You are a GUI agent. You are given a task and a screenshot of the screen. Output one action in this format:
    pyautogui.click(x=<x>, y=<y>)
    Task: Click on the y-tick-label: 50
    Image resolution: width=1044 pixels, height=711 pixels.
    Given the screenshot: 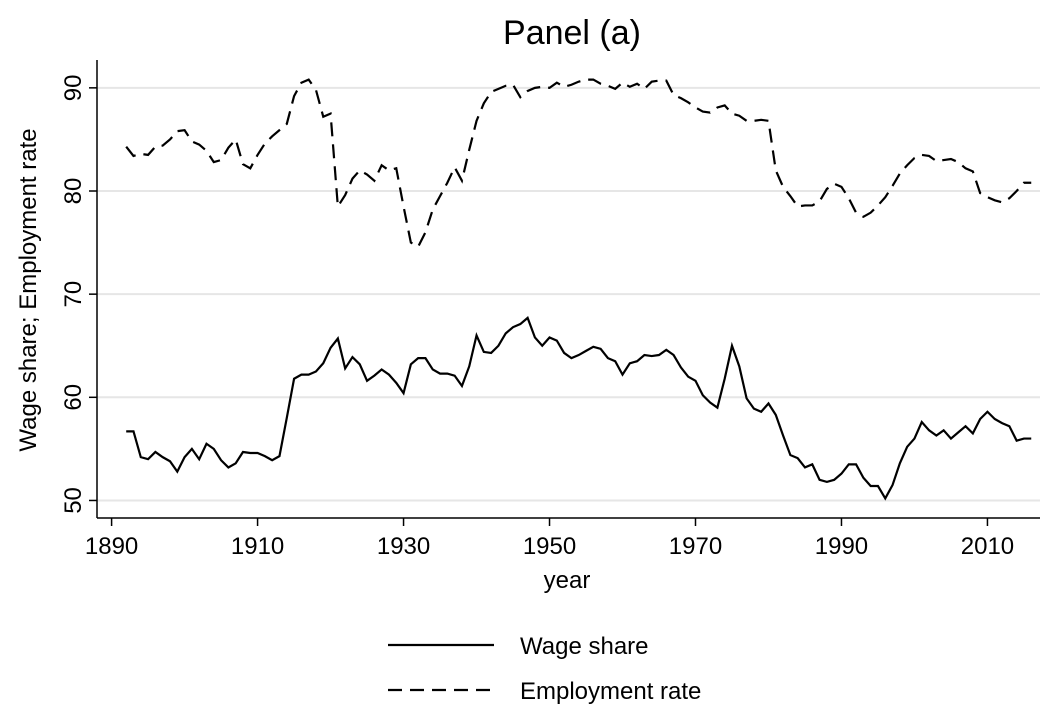 What is the action you would take?
    pyautogui.click(x=73, y=500)
    